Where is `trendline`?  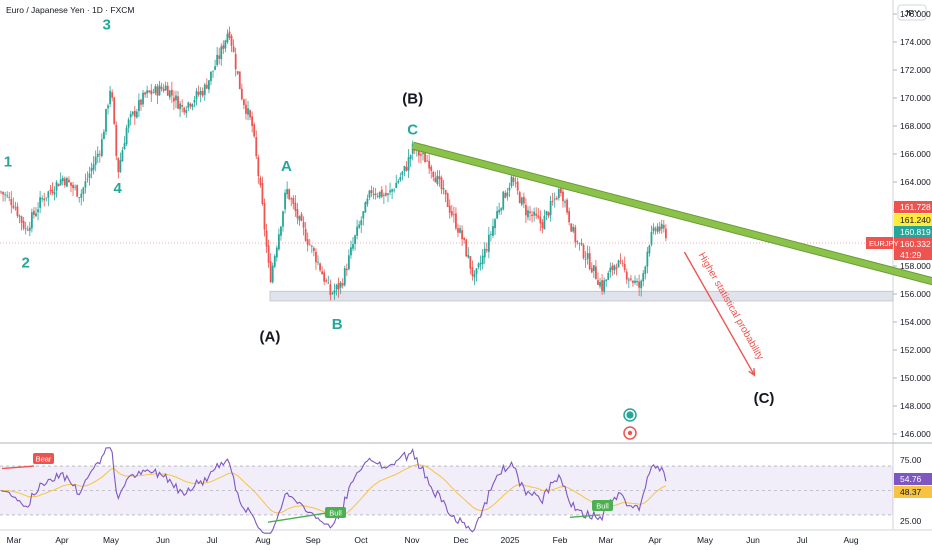 trendline is located at coordinates (671, 213).